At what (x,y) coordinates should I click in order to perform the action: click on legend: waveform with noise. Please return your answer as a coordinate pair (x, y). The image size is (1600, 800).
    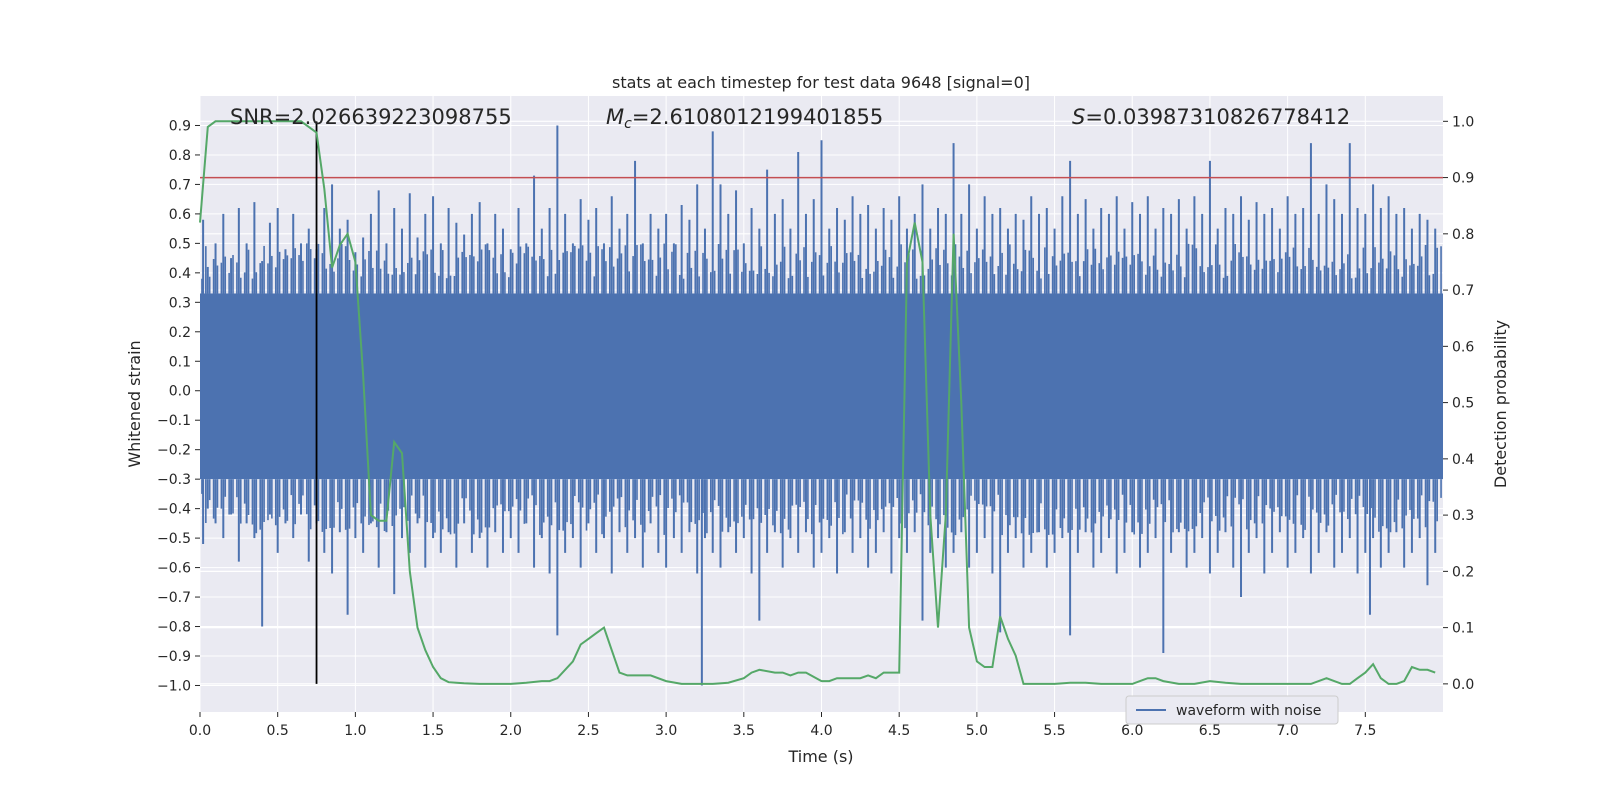
    Looking at the image, I should click on (1232, 710).